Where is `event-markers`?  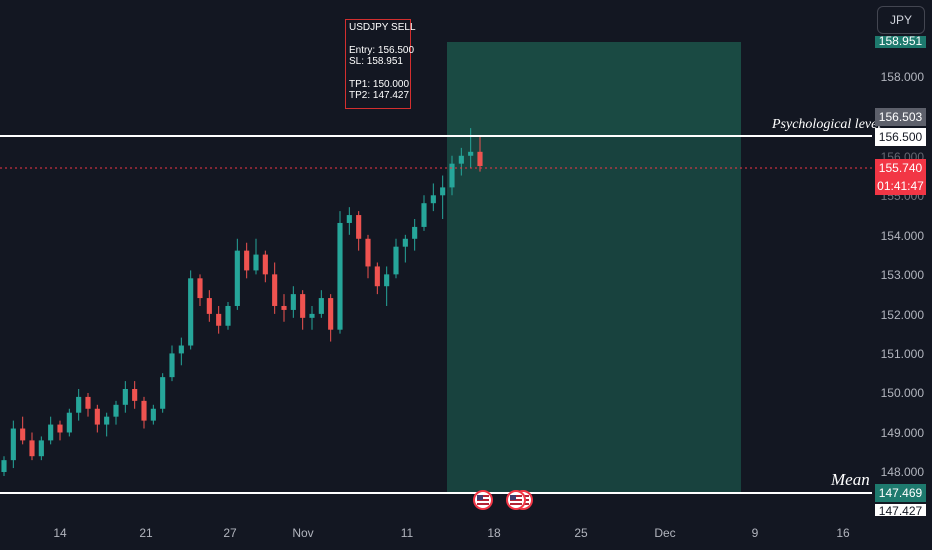 event-markers is located at coordinates (503, 500).